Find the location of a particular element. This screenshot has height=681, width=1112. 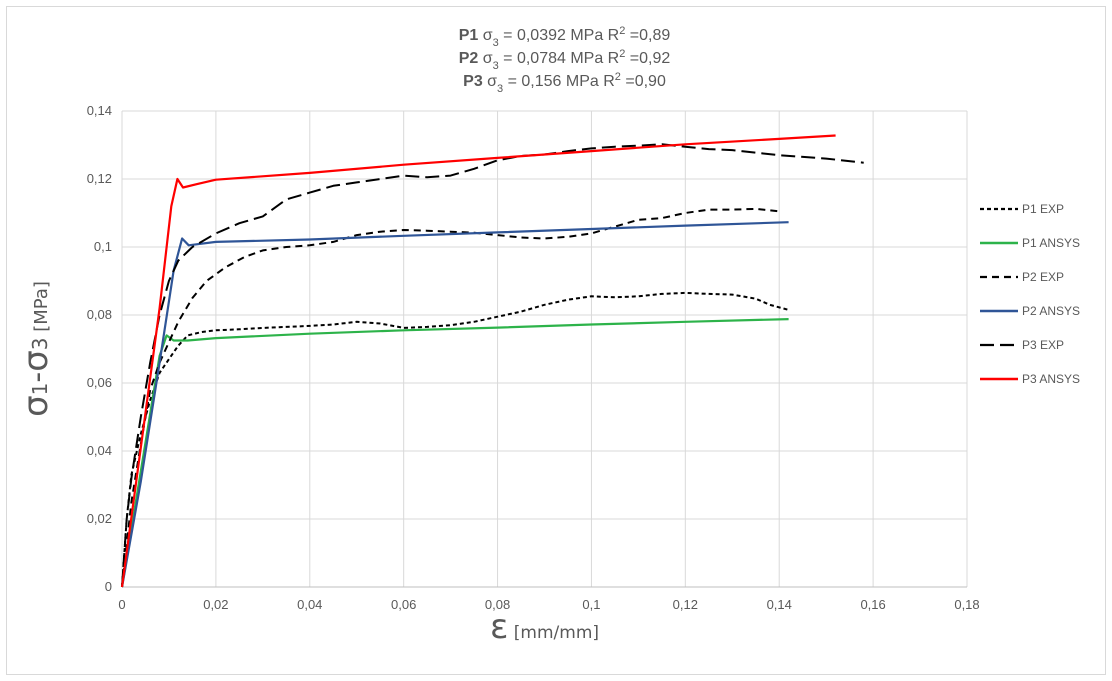

x-axis-label: ε [mm/mm] is located at coordinates (544, 627).